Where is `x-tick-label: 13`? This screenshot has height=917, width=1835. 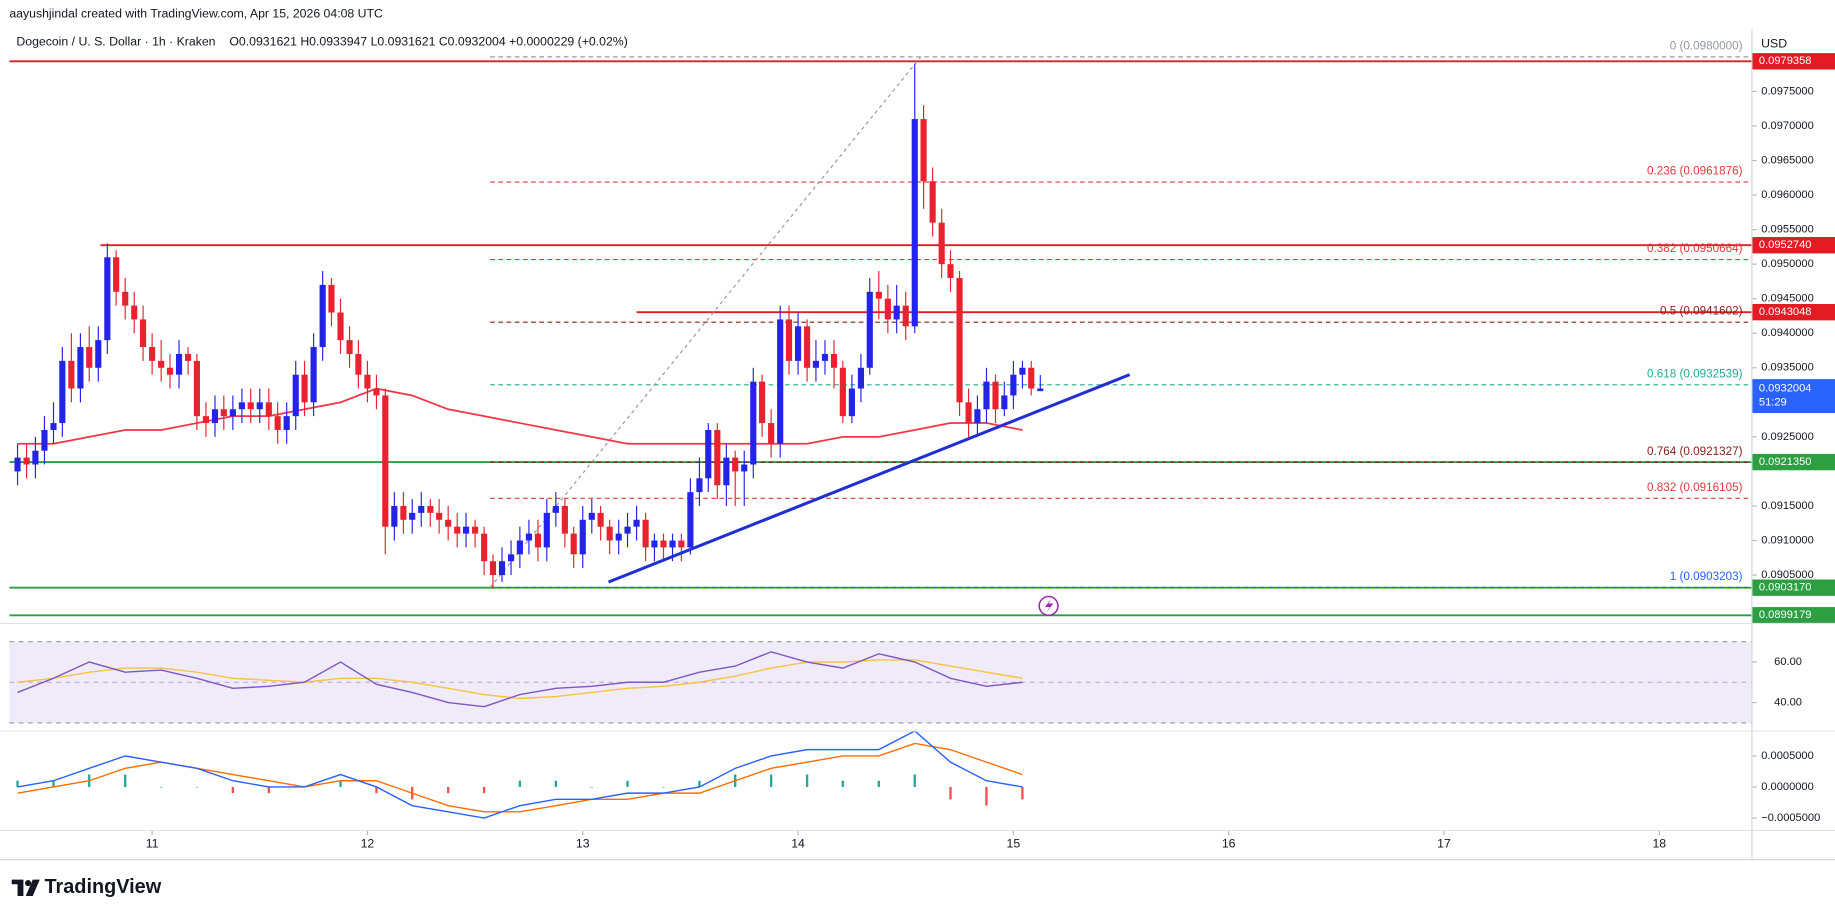
x-tick-label: 13 is located at coordinates (583, 844).